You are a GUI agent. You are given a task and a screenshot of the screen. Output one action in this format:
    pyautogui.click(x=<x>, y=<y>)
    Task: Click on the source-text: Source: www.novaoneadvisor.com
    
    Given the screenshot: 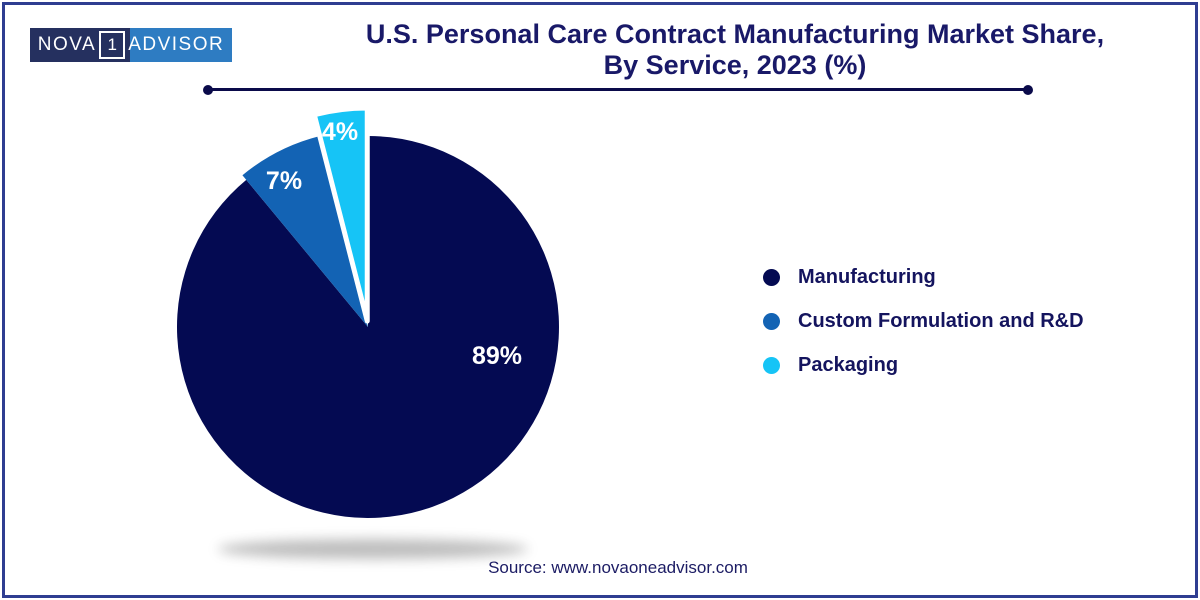 What is the action you would take?
    pyautogui.click(x=618, y=567)
    